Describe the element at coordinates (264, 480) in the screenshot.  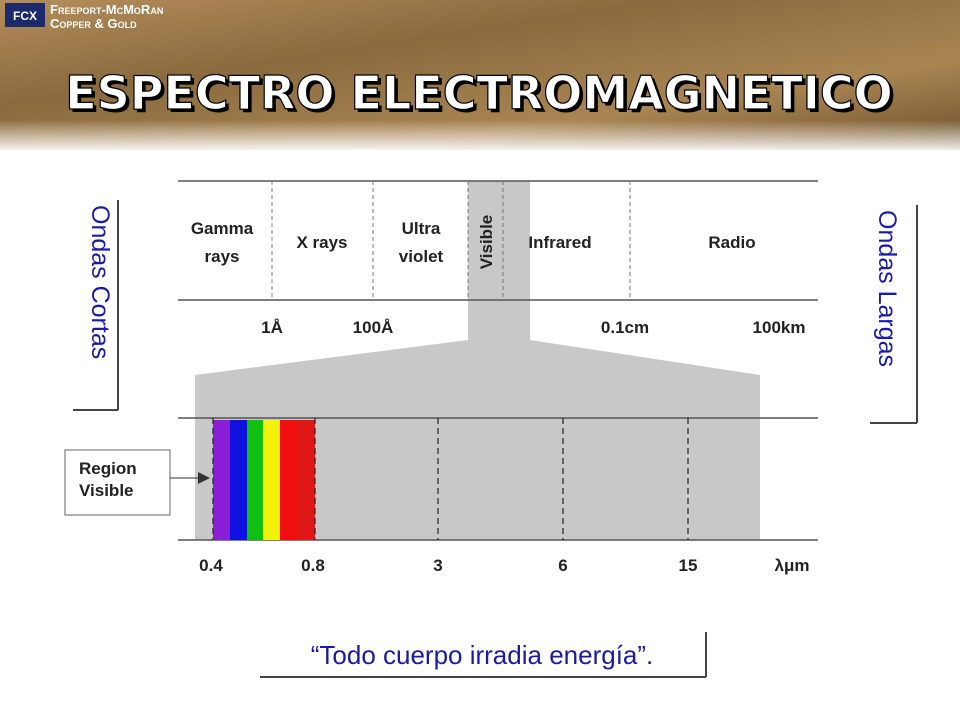
I see `spectrum-colors` at that location.